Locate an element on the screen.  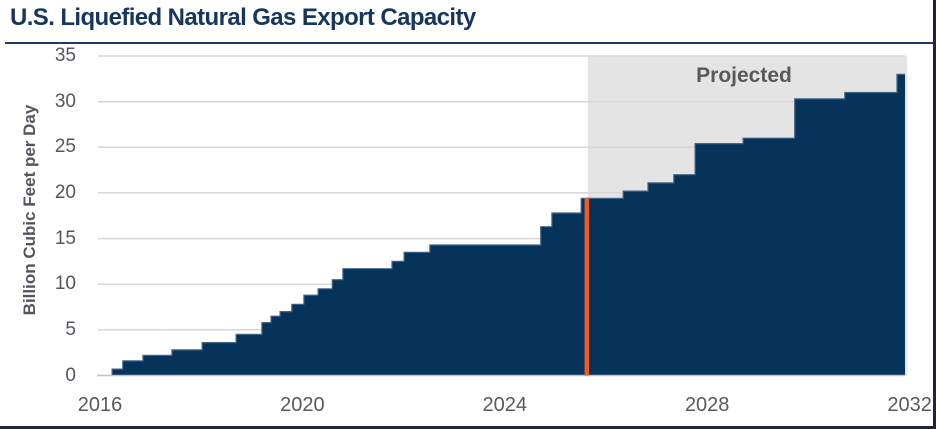
x-tick-label-2024: 2024 is located at coordinates (505, 405).